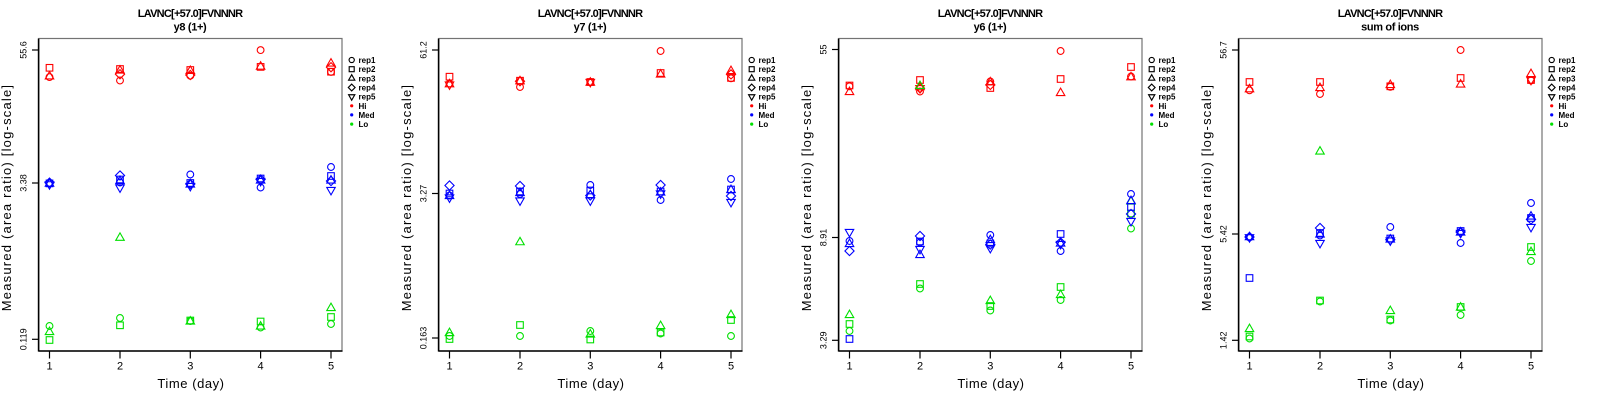 This screenshot has width=1600, height=400. I want to click on svg-text: 5.42, so click(1223, 234).